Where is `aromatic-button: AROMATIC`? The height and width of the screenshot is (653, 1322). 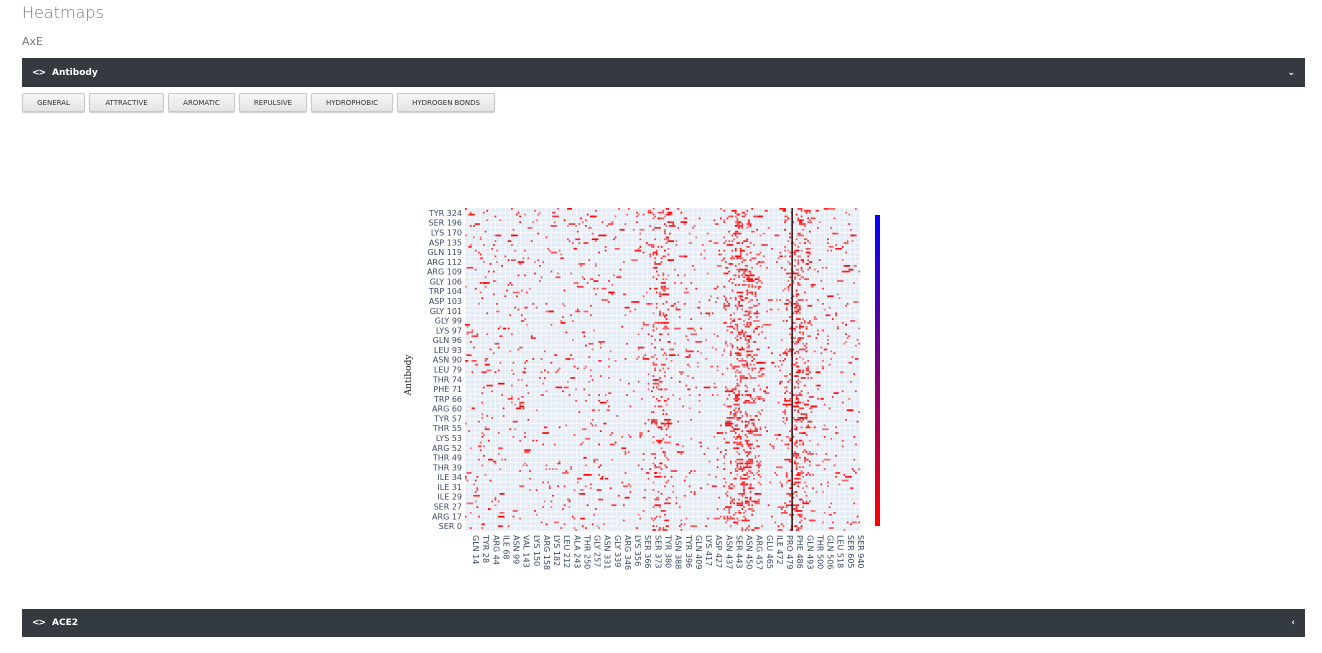 aromatic-button: AROMATIC is located at coordinates (201, 102).